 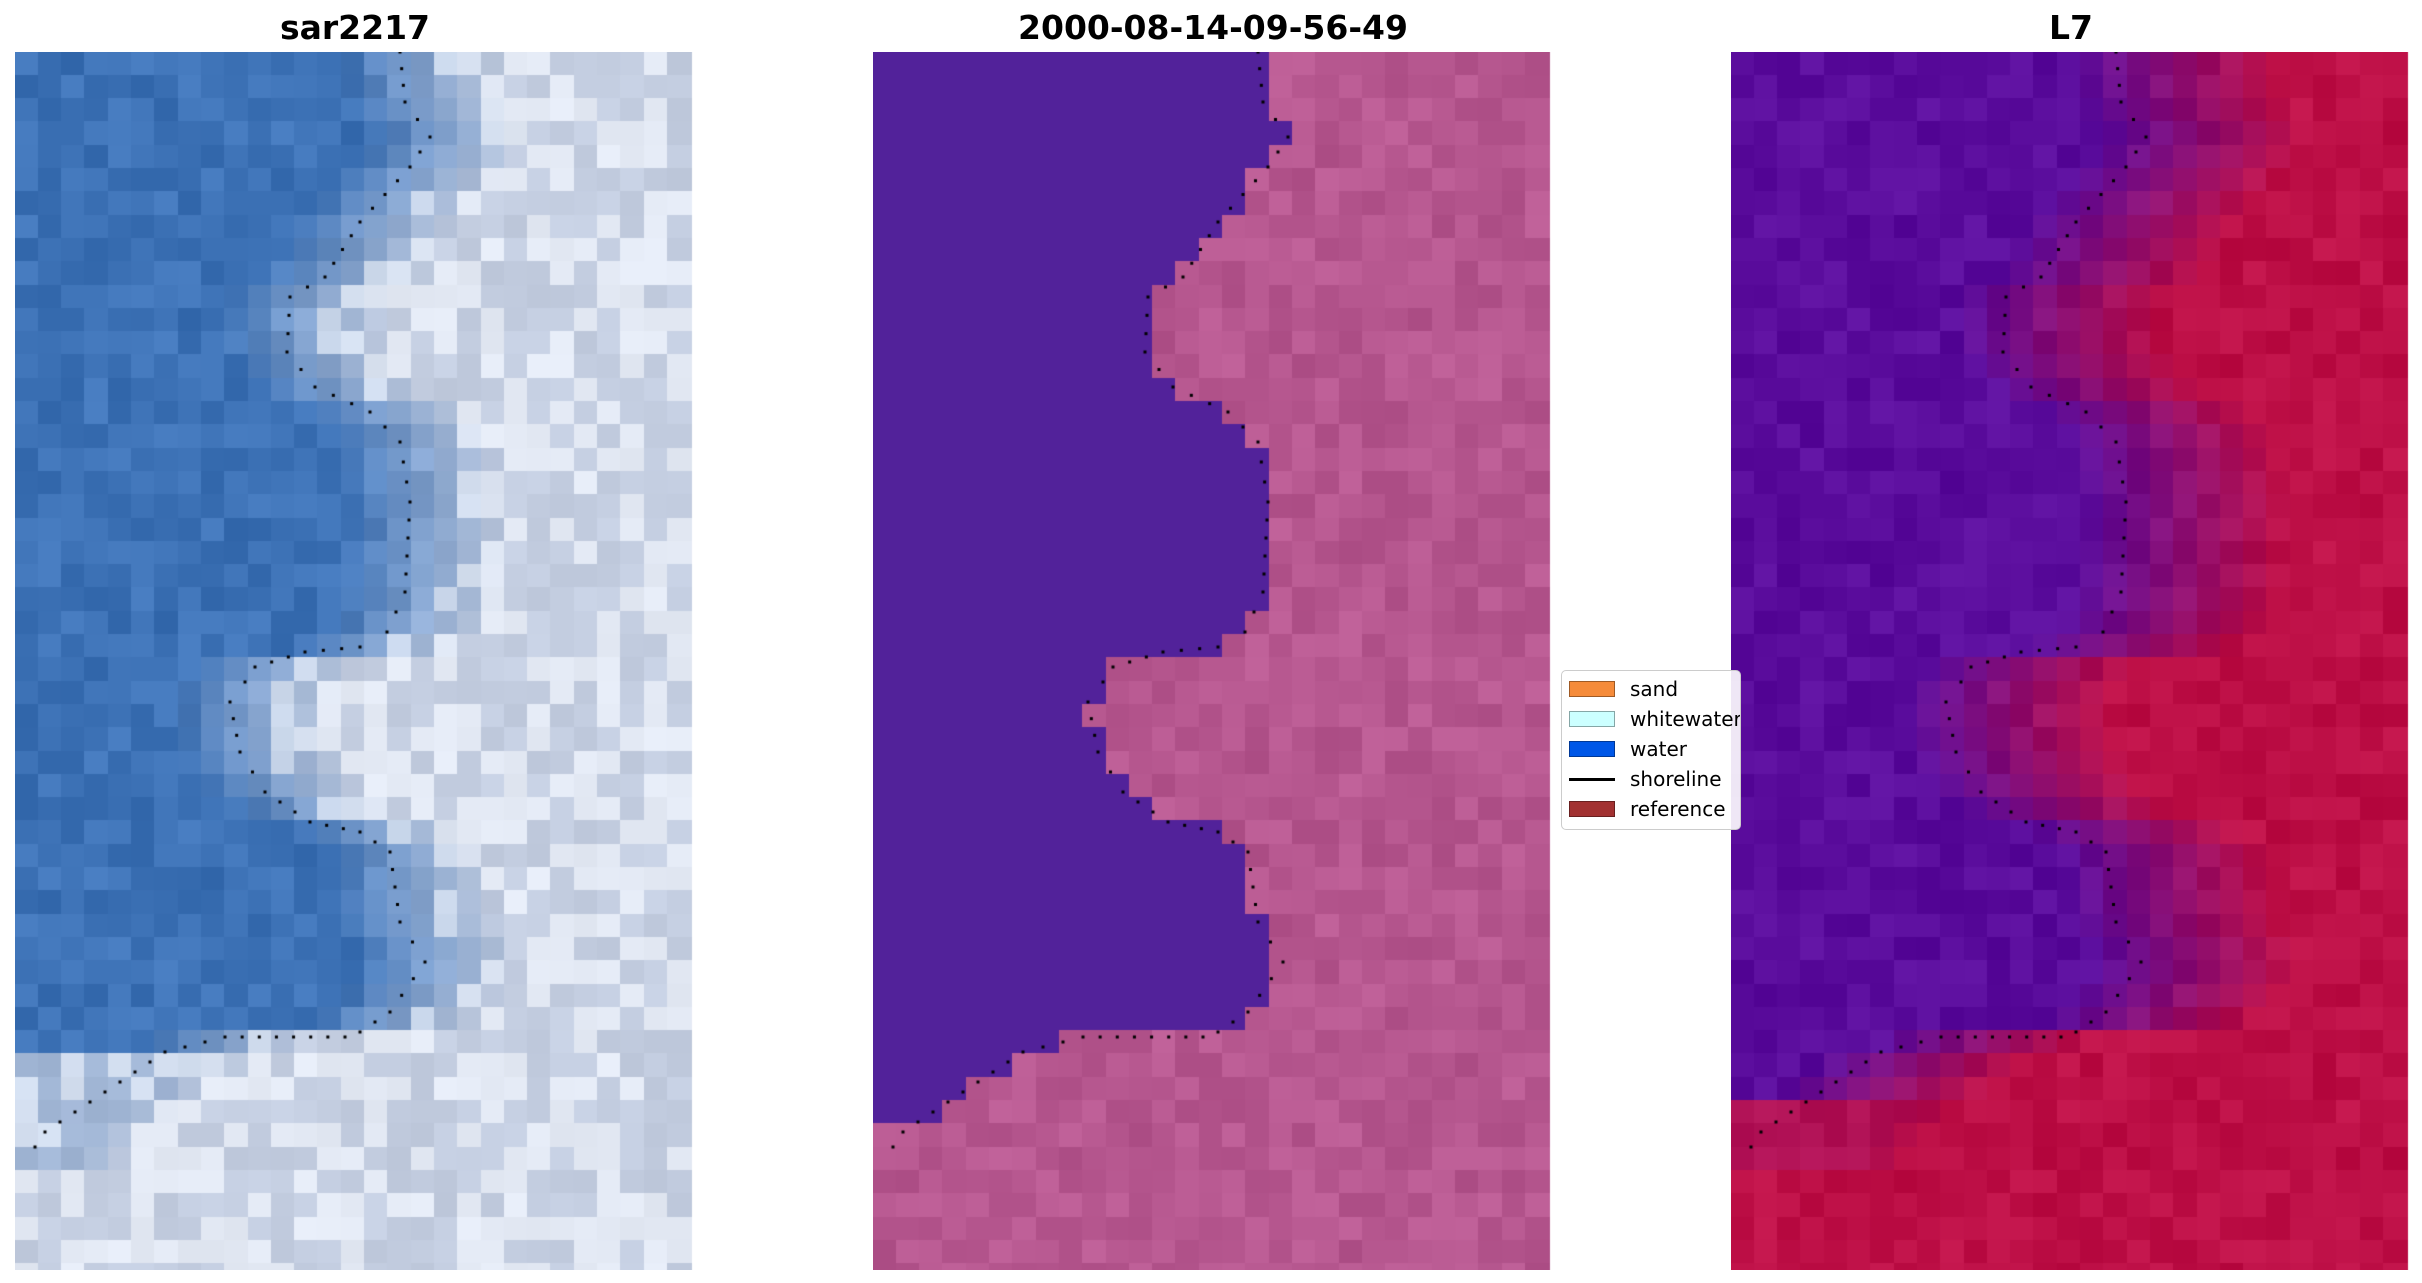 I want to click on panel-title-right: L7, so click(x=2071, y=27).